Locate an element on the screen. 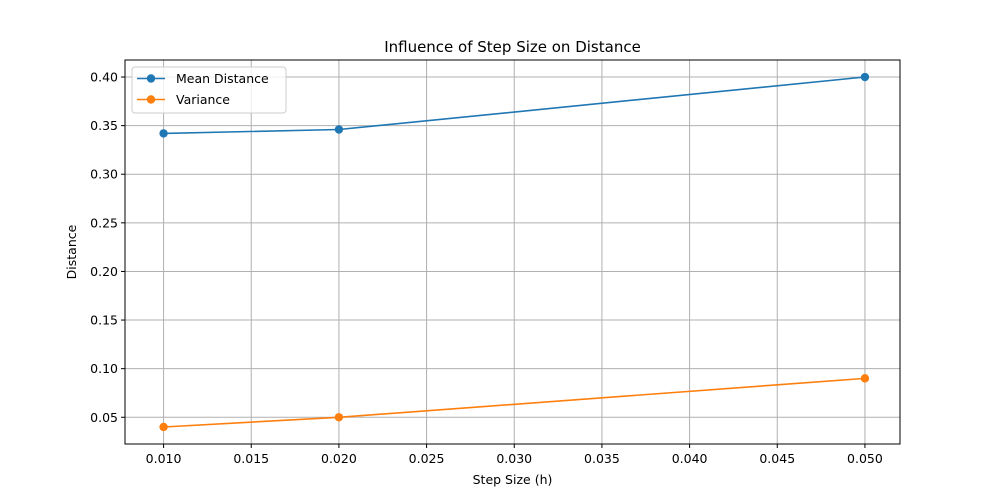  legend: Mean Distance Variance is located at coordinates (209, 90).